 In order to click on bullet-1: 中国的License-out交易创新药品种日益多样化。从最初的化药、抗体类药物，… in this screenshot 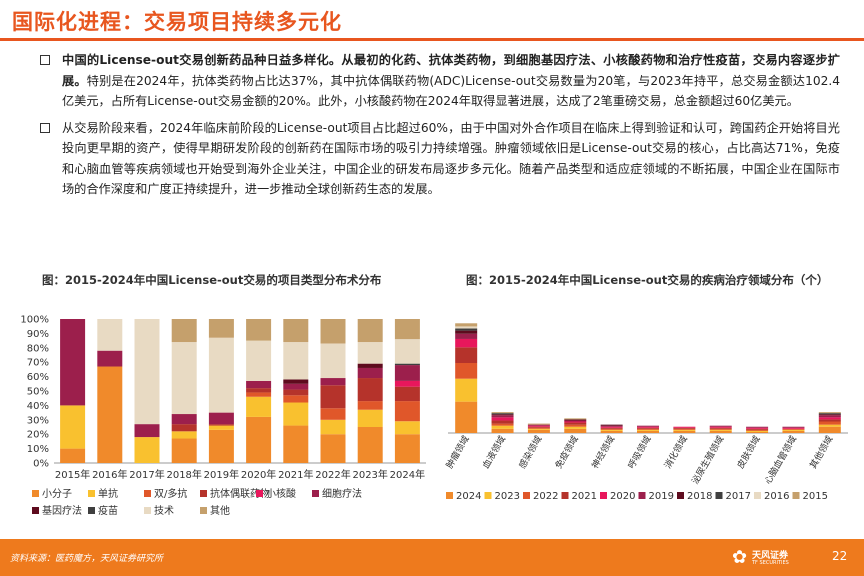, I will do `click(440, 81)`.